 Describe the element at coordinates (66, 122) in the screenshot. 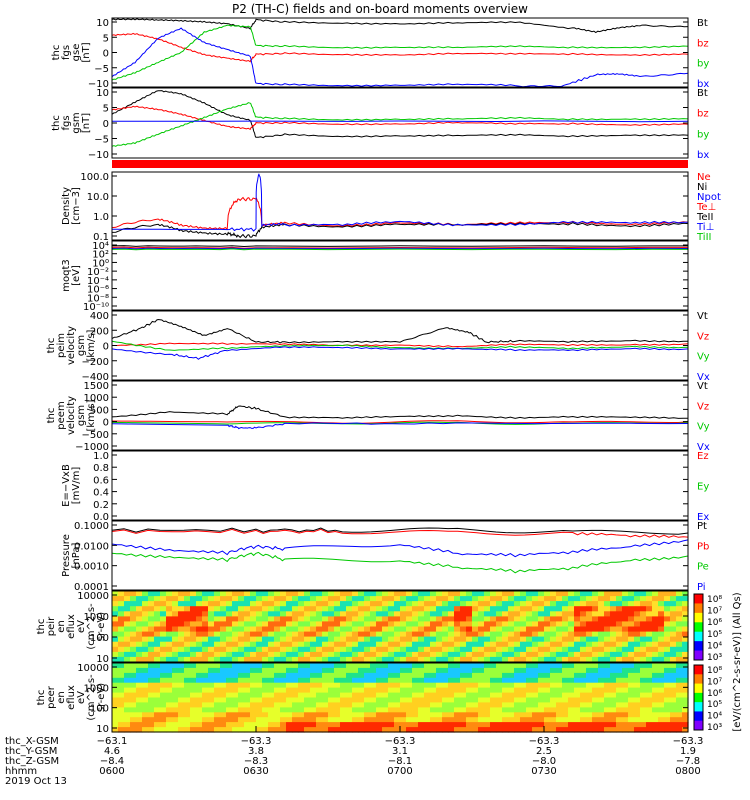

I see `y-axis-label: fgs` at that location.